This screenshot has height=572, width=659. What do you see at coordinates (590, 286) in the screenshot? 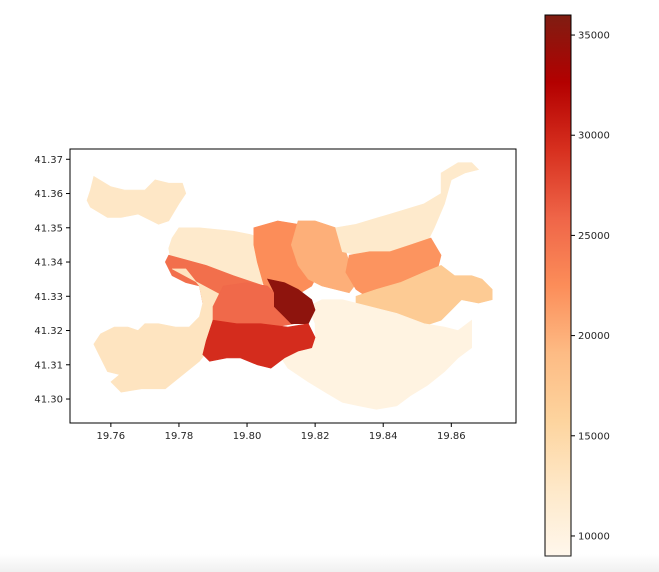
I see `colorbar-ticks: 10000 15000 20000 25000 30000 35000` at bounding box center [590, 286].